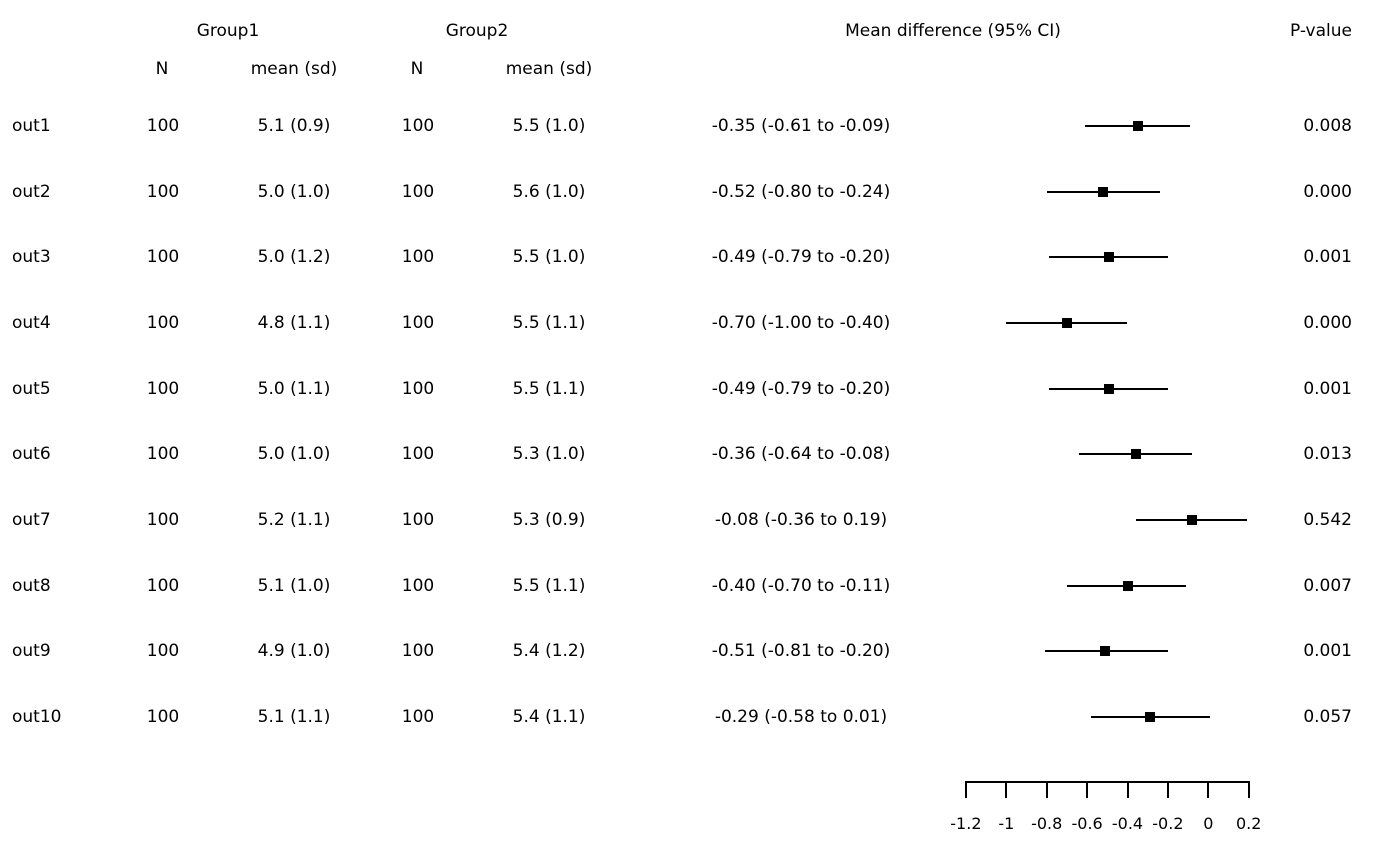  What do you see at coordinates (294, 651) in the screenshot?
I see `group1-mean-sd-value: 4.9 (1.0)` at bounding box center [294, 651].